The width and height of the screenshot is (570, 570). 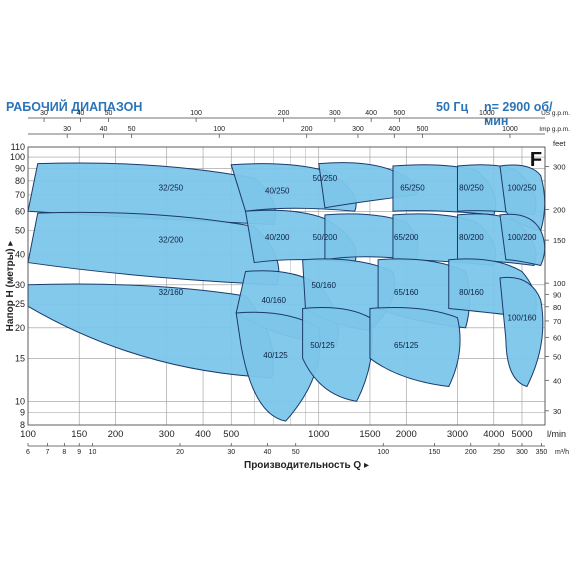 I want to click on pump-region-label: 65/250, so click(x=412, y=188).